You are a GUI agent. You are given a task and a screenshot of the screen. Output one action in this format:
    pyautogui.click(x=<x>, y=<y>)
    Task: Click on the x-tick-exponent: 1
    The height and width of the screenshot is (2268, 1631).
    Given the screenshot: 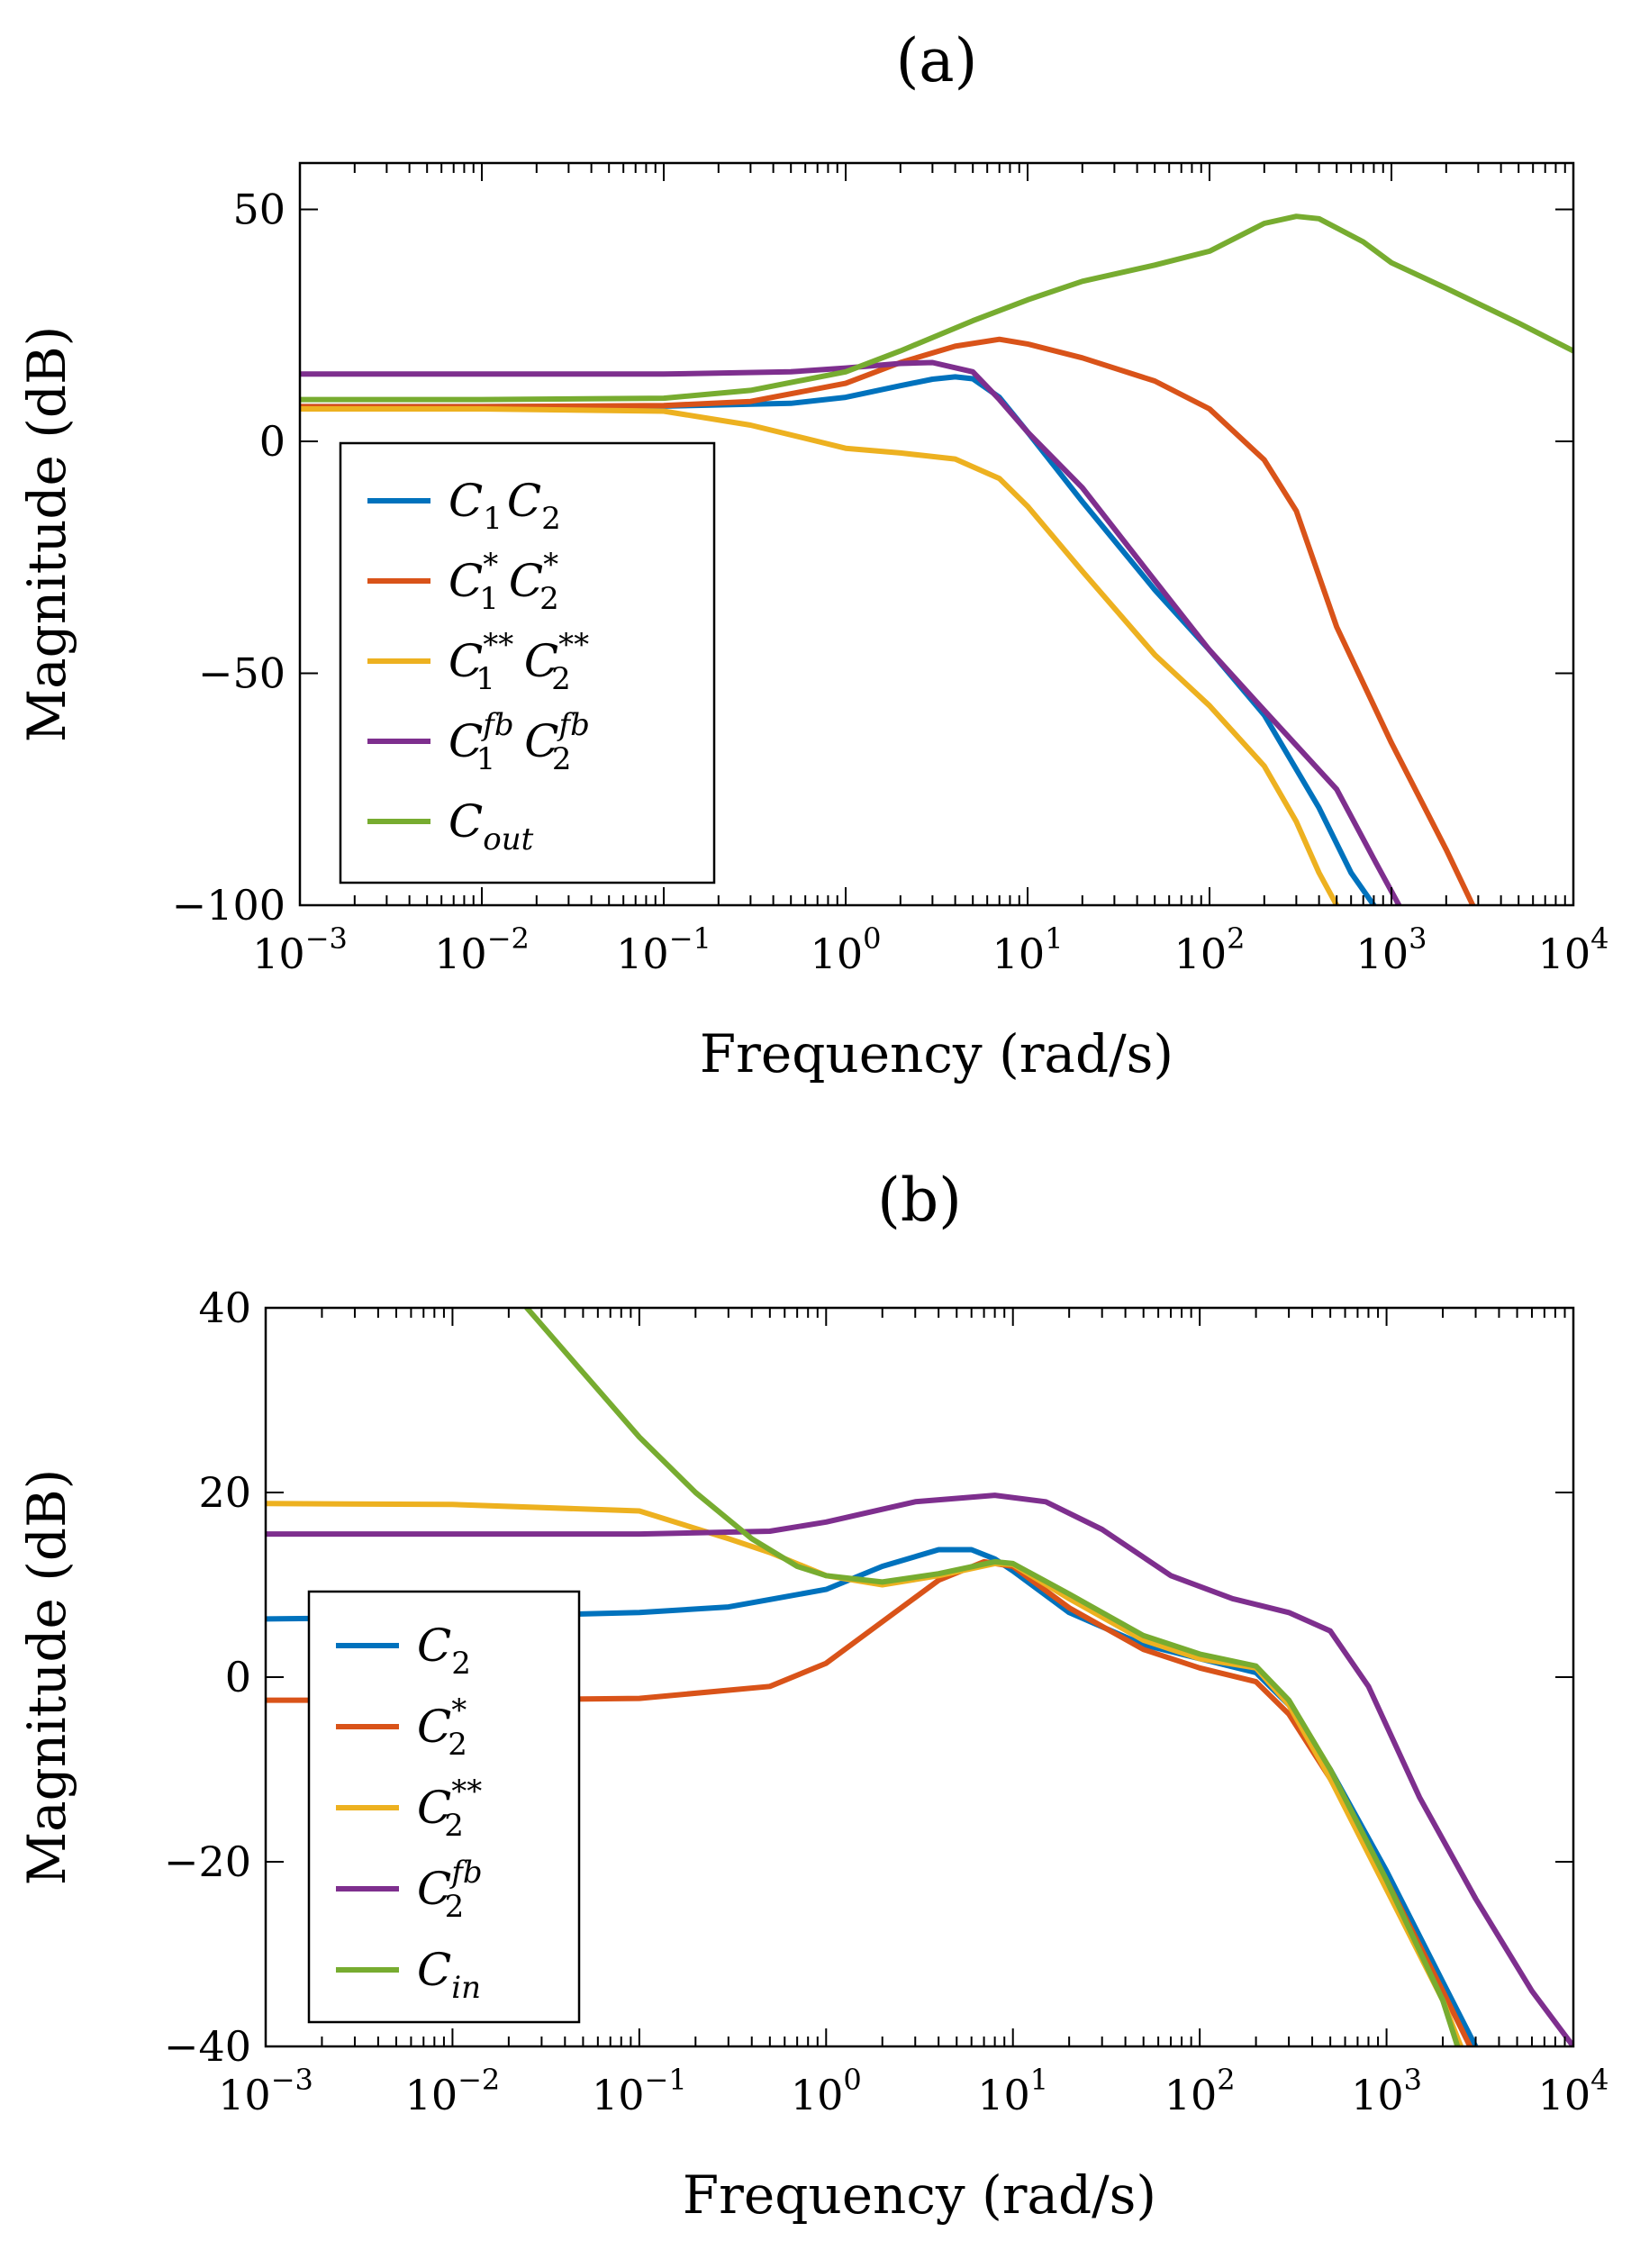 What is the action you would take?
    pyautogui.click(x=1054, y=939)
    